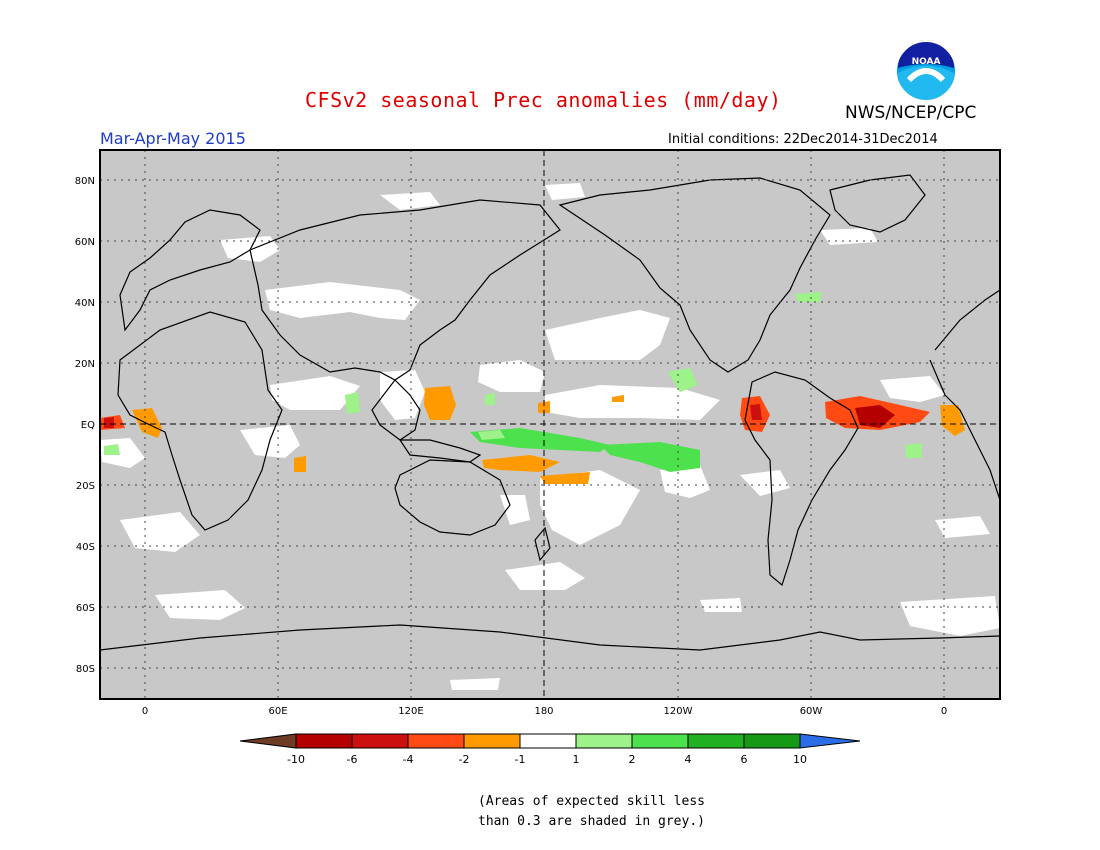 The image size is (1100, 850). I want to click on noaa-logo-text: NOAA, so click(926, 62).